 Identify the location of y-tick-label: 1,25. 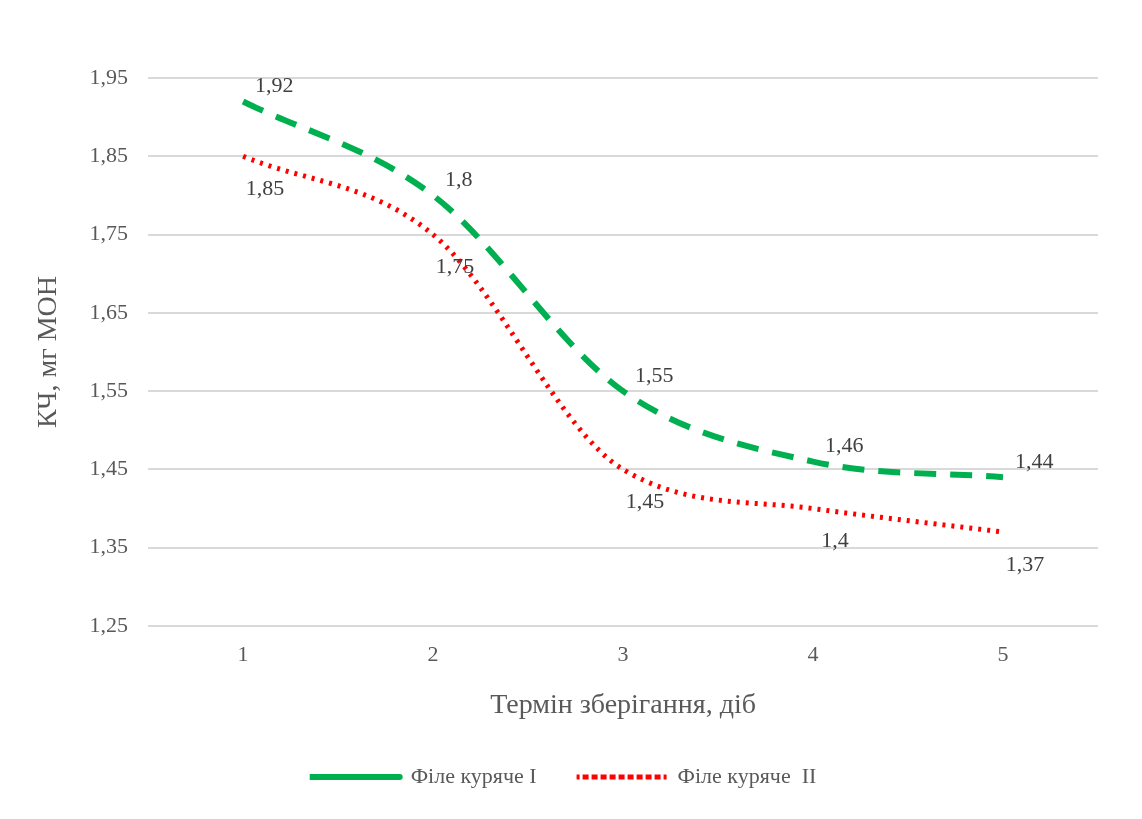
(109, 624).